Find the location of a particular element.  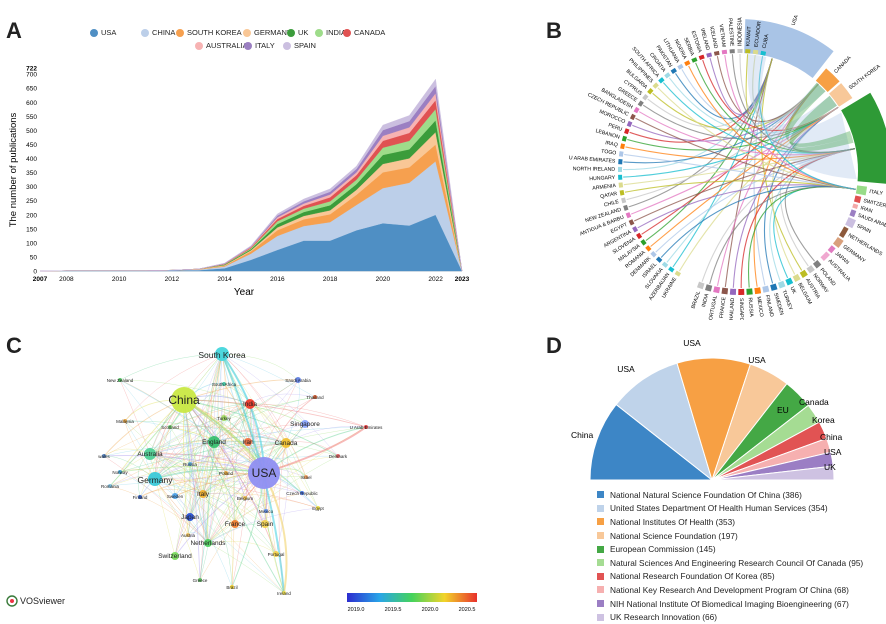

network-node-australia is located at coordinates (150, 454).